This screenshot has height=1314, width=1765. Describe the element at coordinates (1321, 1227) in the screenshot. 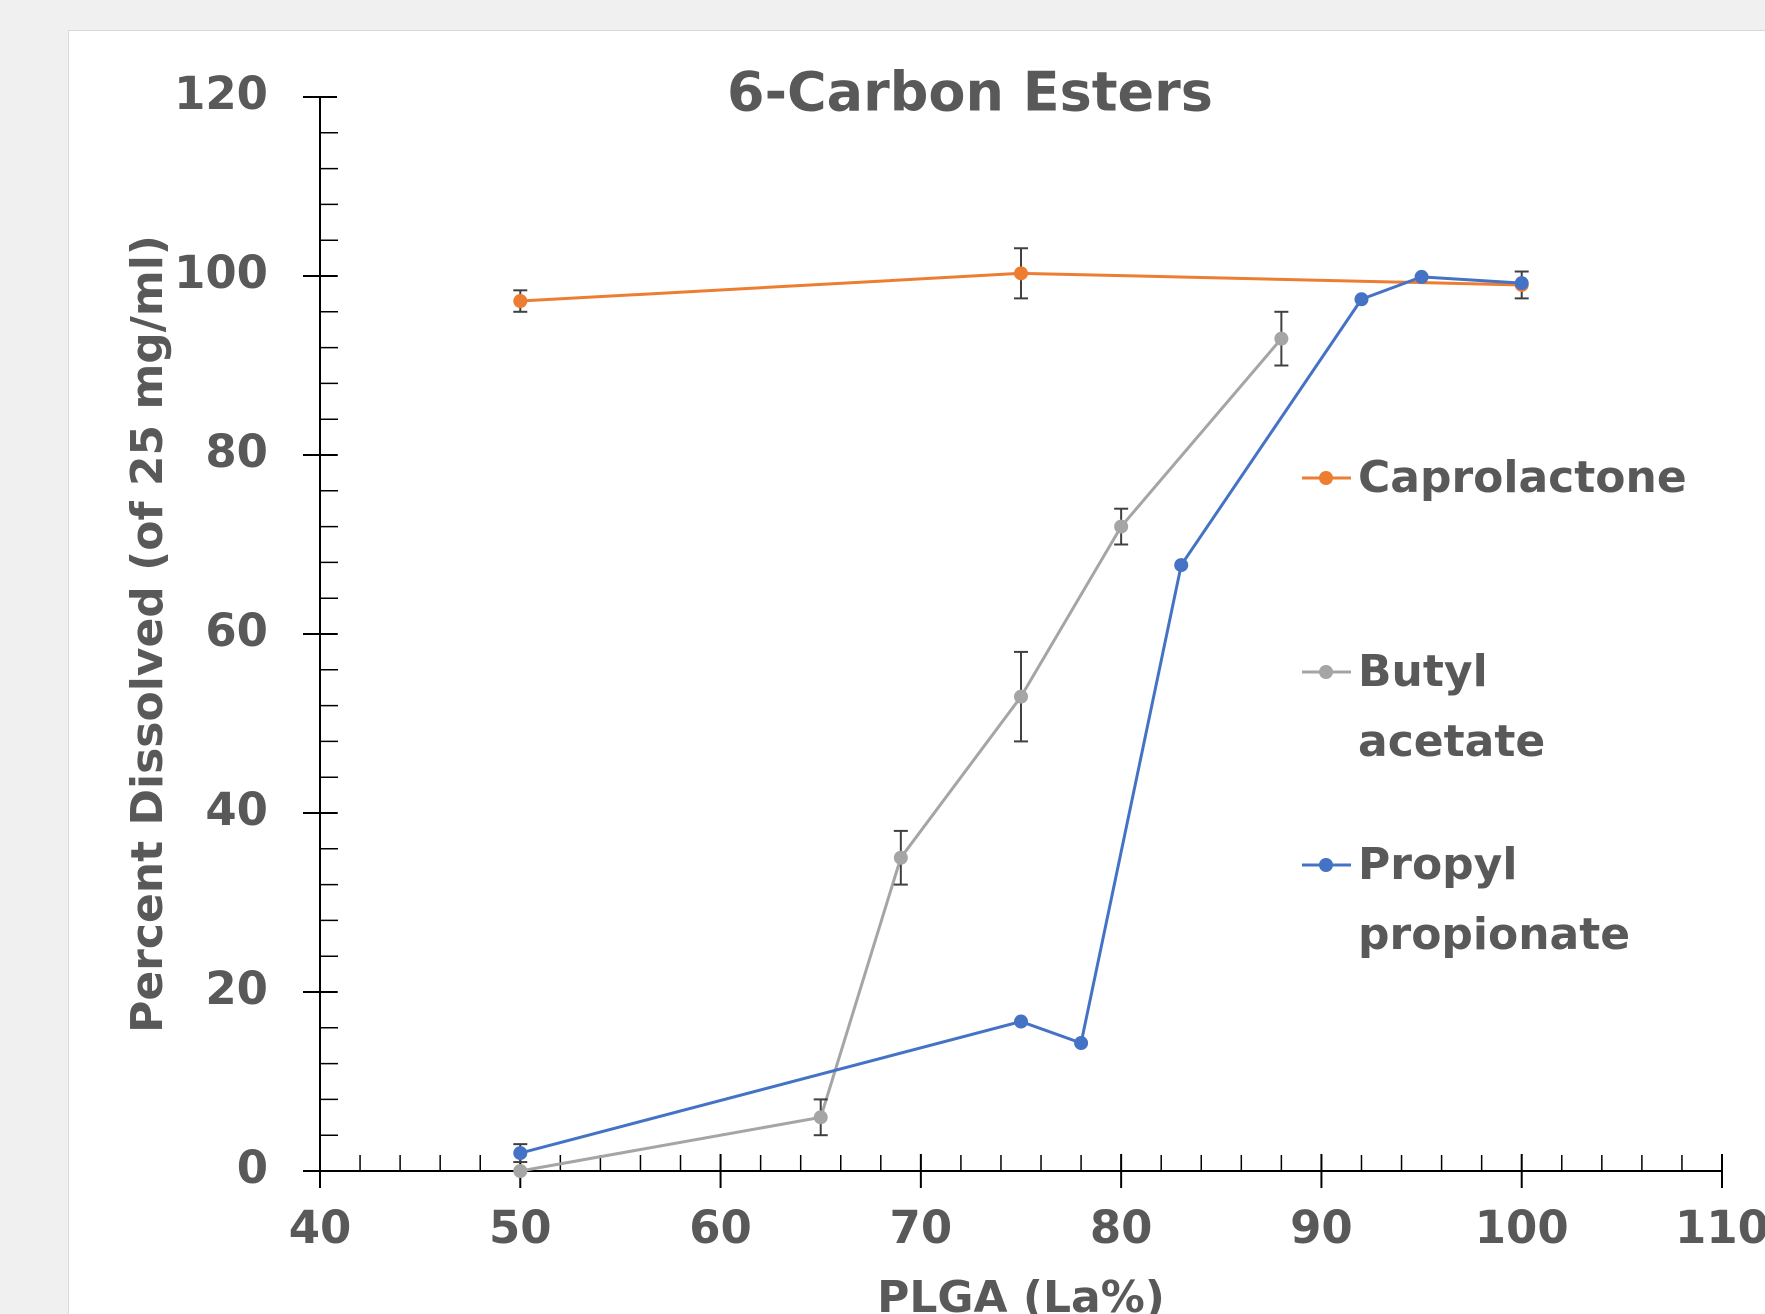

I see `x-tick-label: 90` at that location.